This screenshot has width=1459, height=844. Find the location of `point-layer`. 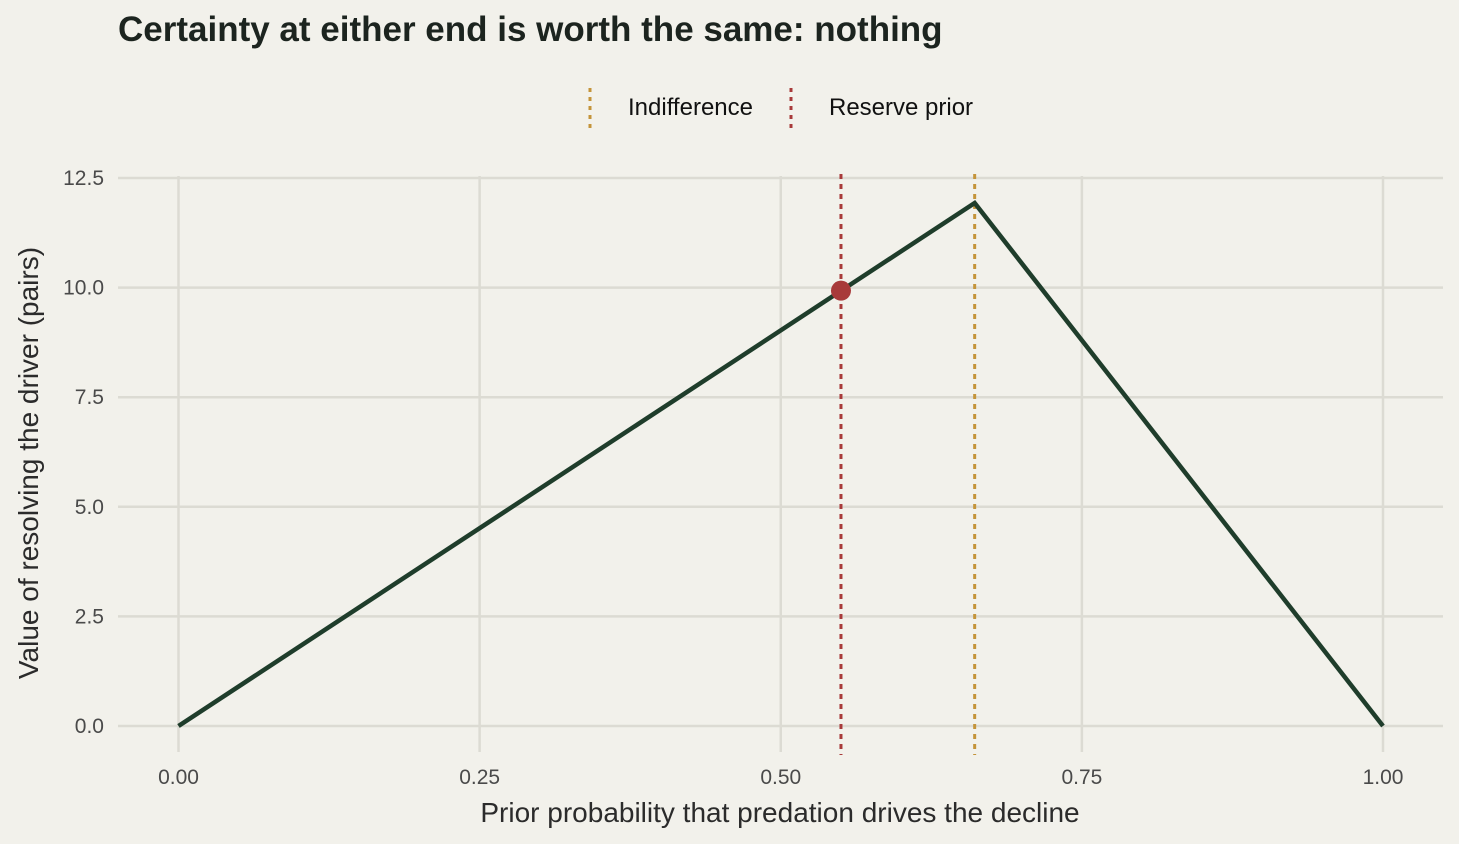

point-layer is located at coordinates (840, 290).